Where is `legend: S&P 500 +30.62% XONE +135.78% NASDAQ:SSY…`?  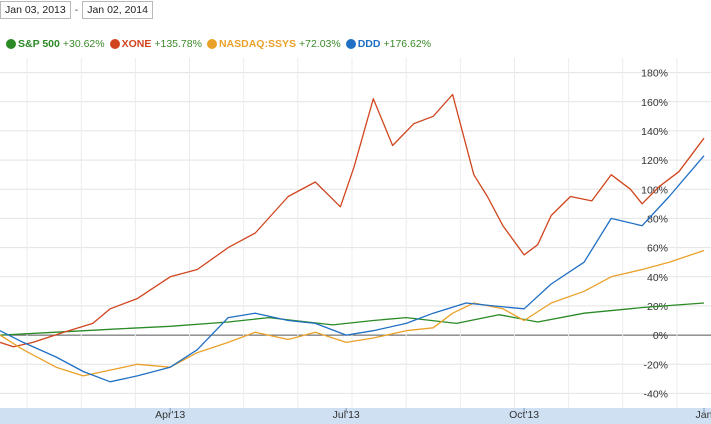
legend: S&P 500 +30.62% XONE +135.78% NASDAQ:SSY… is located at coordinates (221, 44).